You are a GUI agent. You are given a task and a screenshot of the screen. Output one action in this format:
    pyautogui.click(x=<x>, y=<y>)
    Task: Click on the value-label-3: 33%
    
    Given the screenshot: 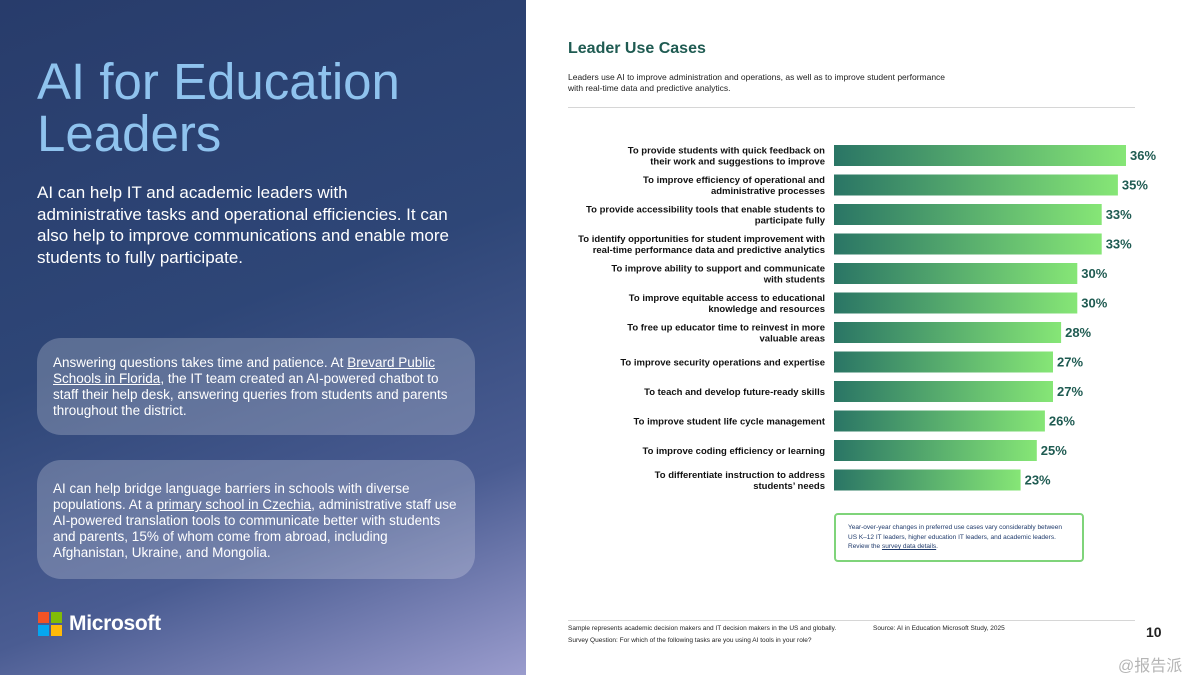 What is the action you would take?
    pyautogui.click(x=1119, y=244)
    